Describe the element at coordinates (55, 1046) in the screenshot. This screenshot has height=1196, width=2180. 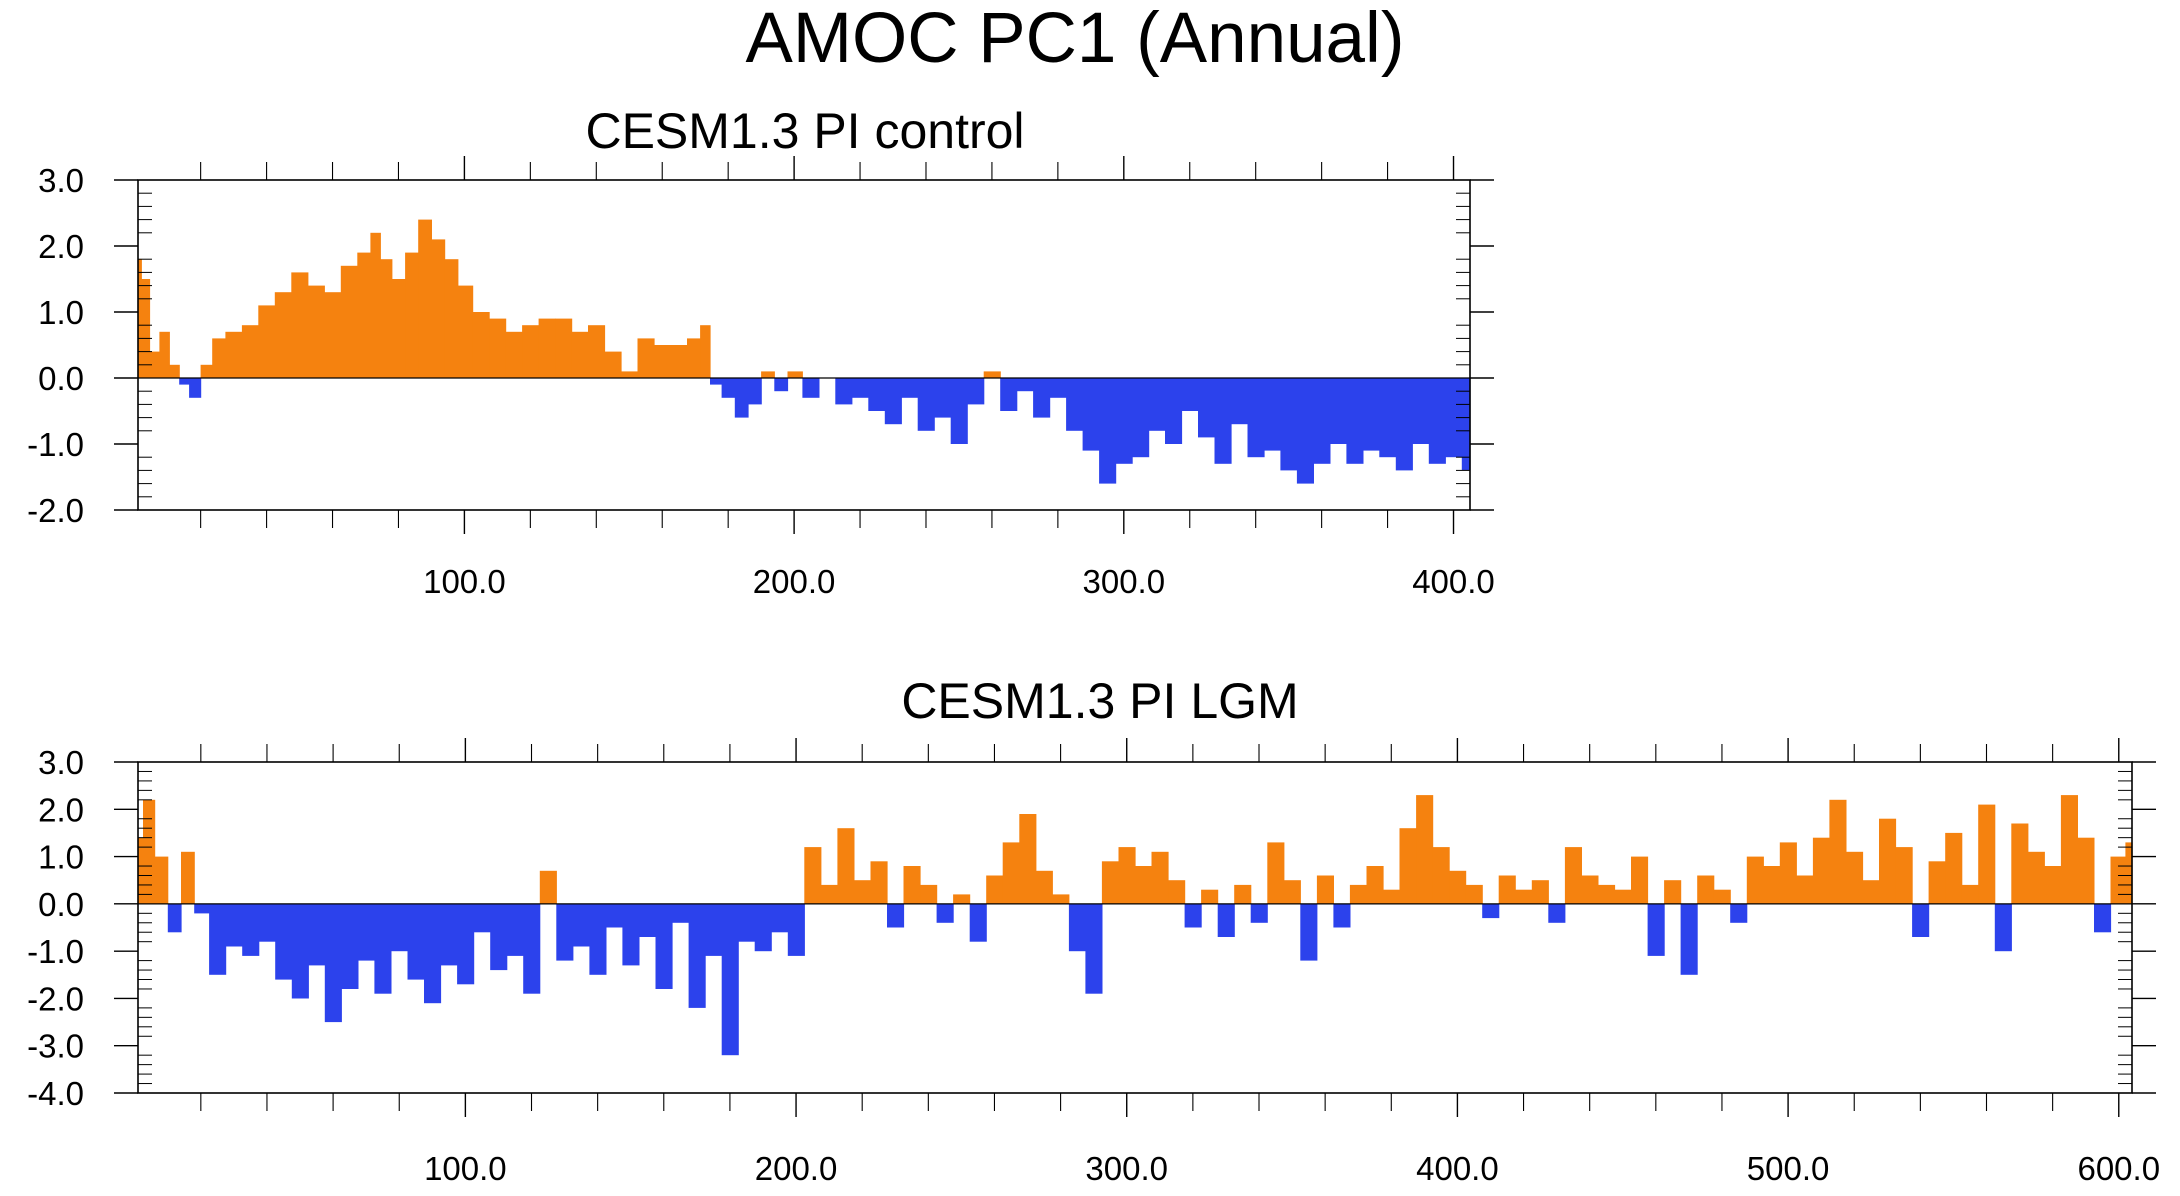
I see `y-tick-label: -3.0` at that location.